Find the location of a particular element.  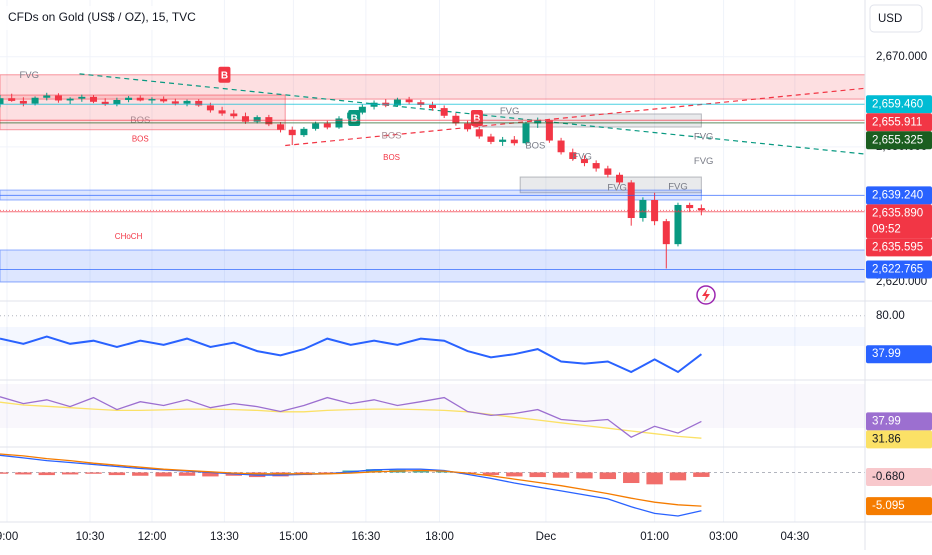

price-label: 2,622.765 is located at coordinates (897, 270).